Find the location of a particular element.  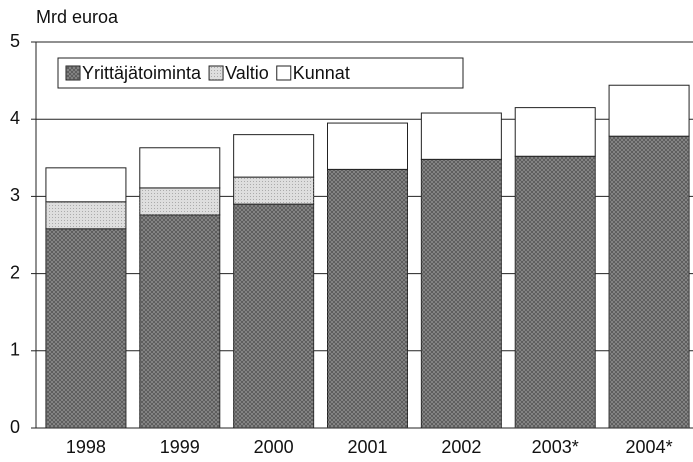

y-tick-label: 4 is located at coordinates (15, 118).